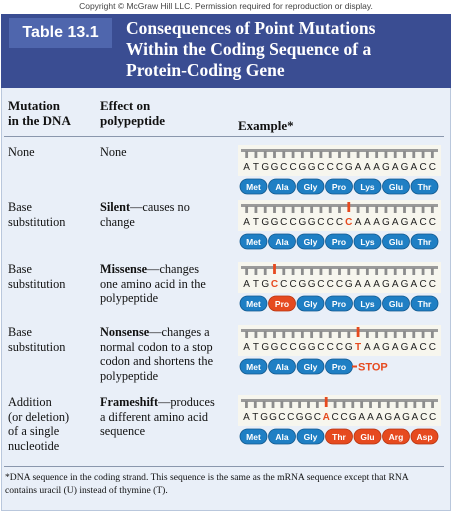 The image size is (452, 512). I want to click on dna-backbone, so click(339, 267).